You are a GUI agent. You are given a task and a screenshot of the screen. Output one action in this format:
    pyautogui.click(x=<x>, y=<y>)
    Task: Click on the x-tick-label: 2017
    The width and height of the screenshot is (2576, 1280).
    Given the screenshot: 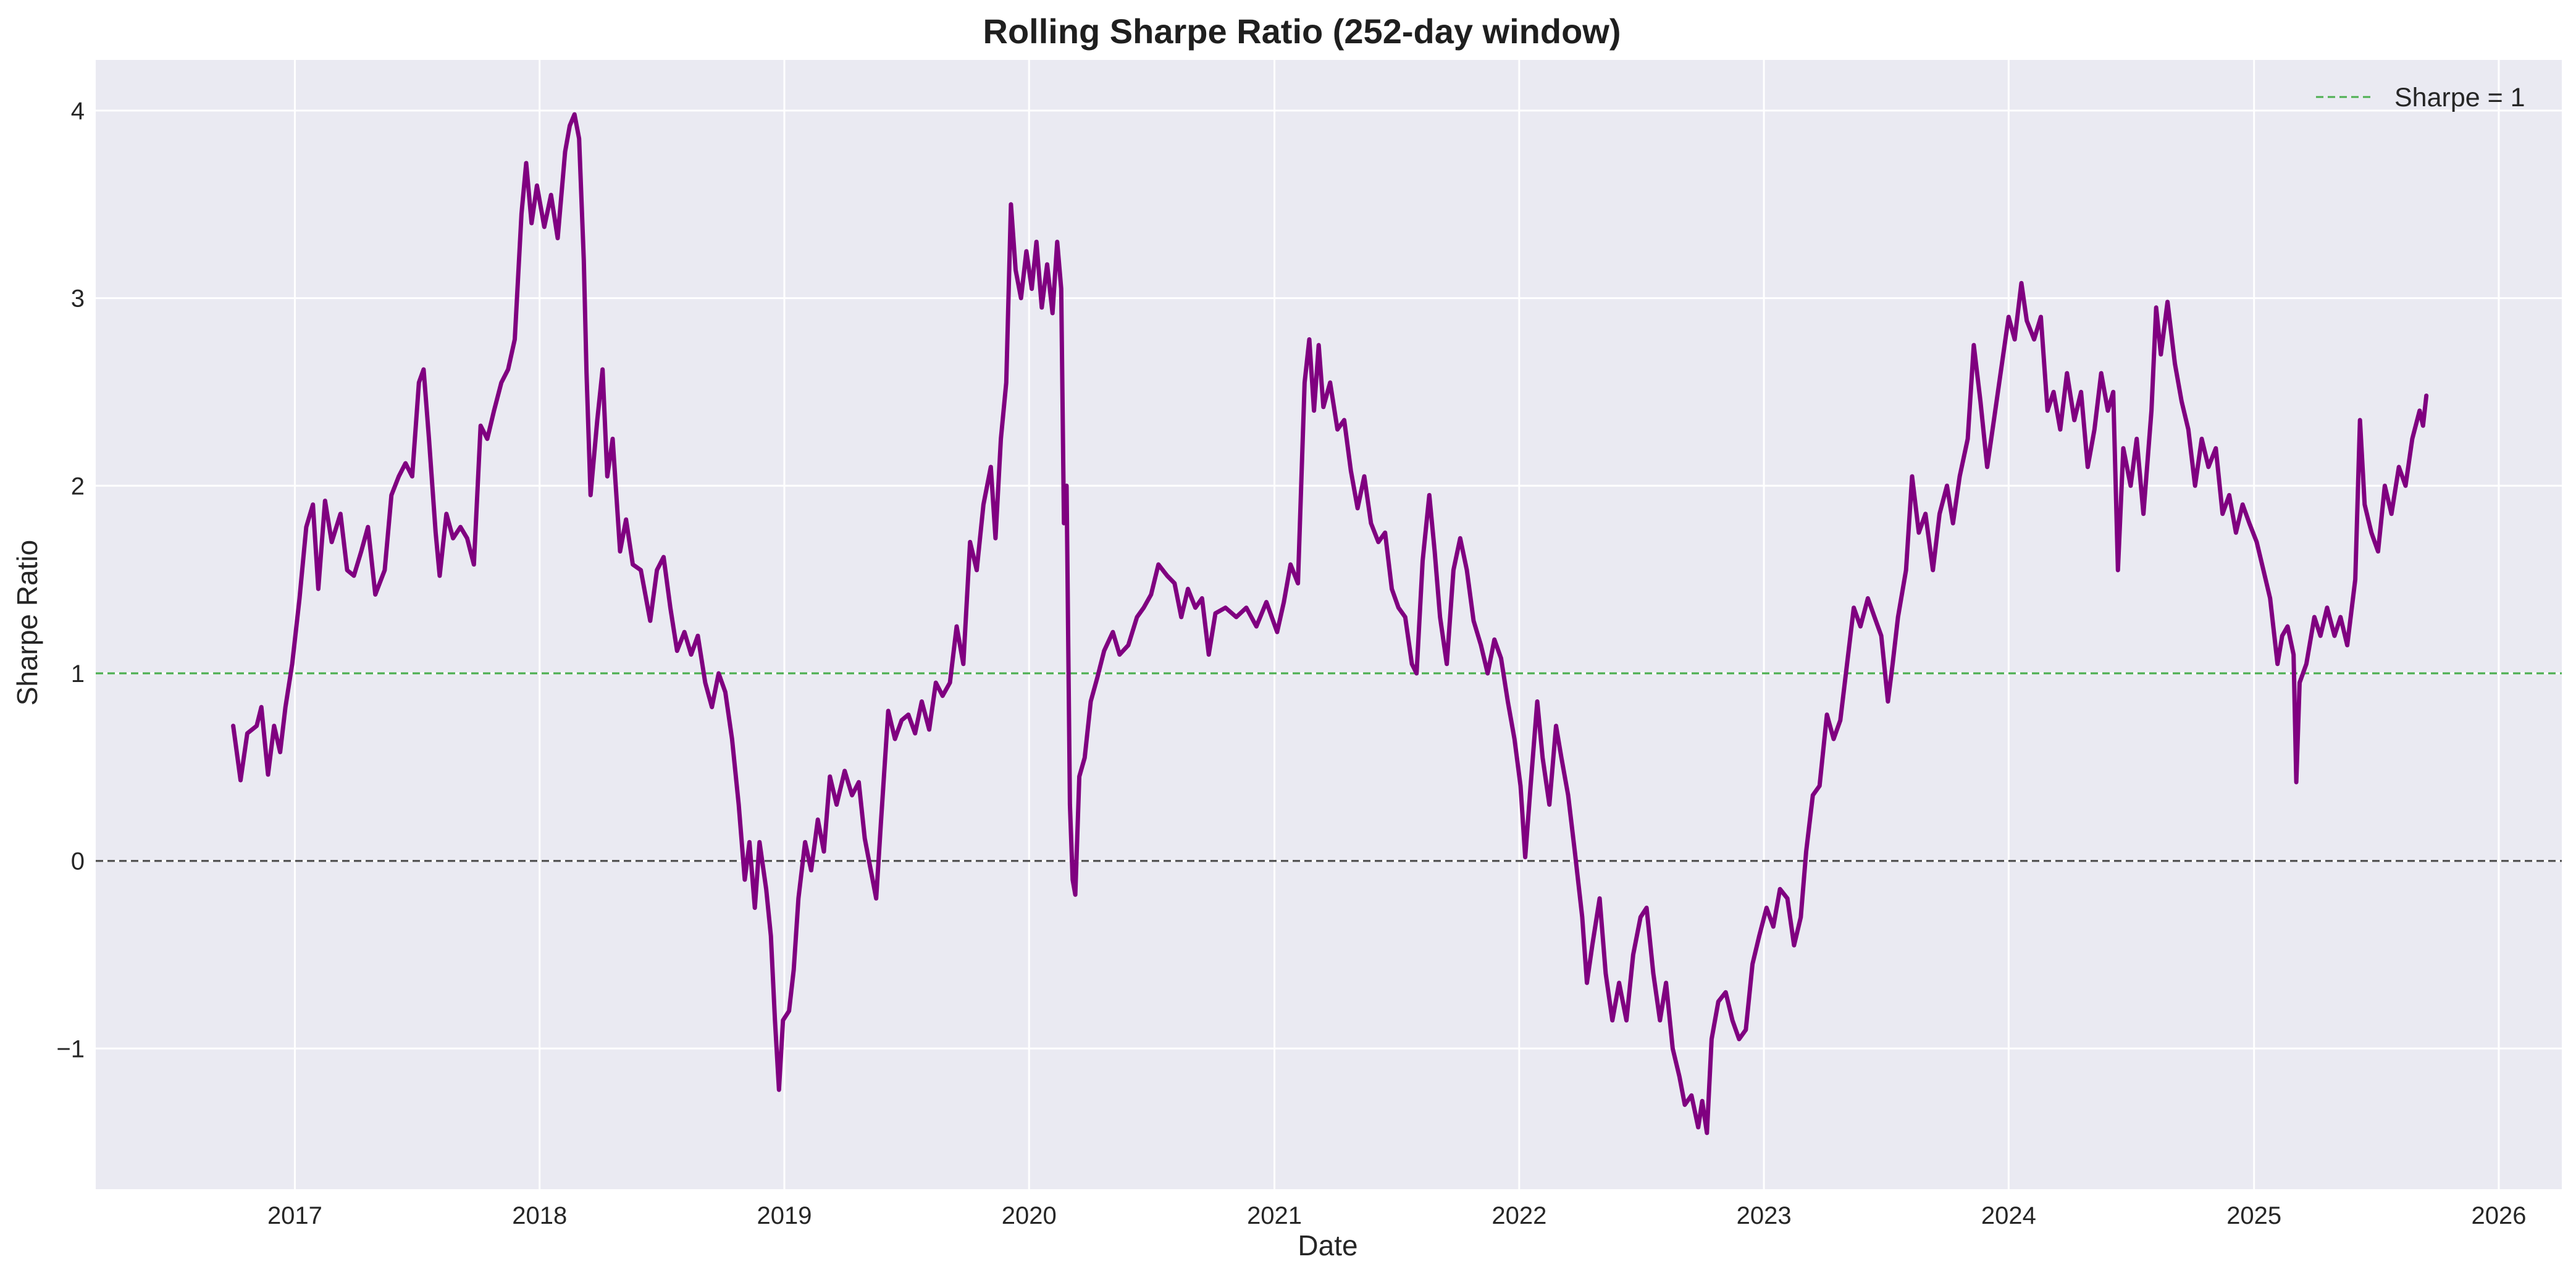 What is the action you would take?
    pyautogui.click(x=294, y=1215)
    